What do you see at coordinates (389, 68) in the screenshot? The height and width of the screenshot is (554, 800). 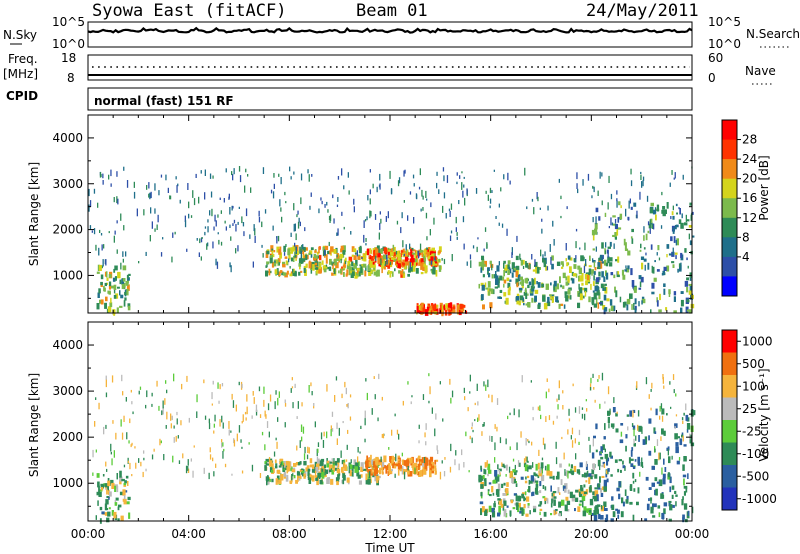 I see `frequency-panel: Freq. [MHz] 18 8 60 0 Nave` at bounding box center [389, 68].